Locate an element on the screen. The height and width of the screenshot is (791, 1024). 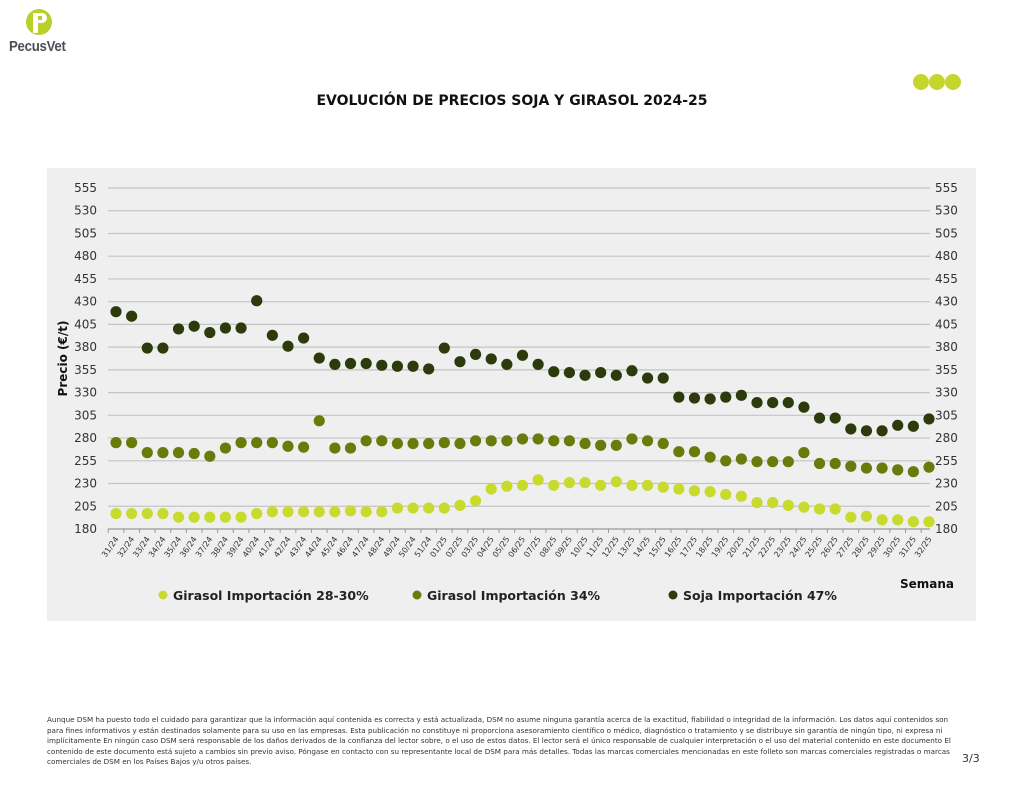
y-tick-label-right: 505 is located at coordinates (946, 233).